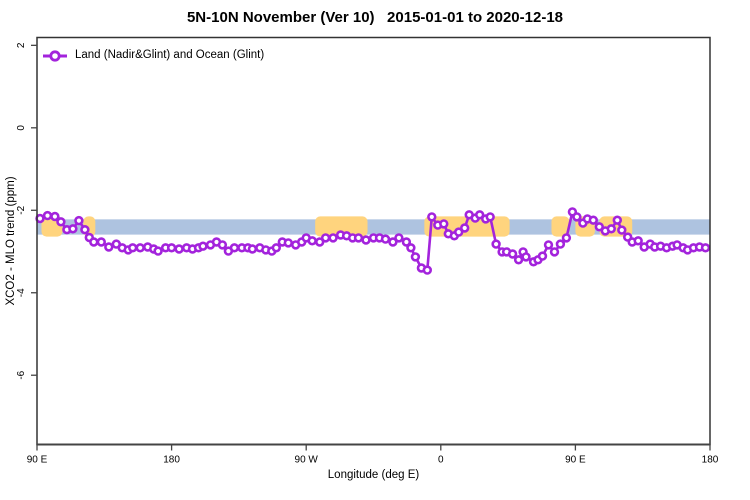 This screenshot has width=750, height=500. I want to click on y-tick-label: 2, so click(21, 45).